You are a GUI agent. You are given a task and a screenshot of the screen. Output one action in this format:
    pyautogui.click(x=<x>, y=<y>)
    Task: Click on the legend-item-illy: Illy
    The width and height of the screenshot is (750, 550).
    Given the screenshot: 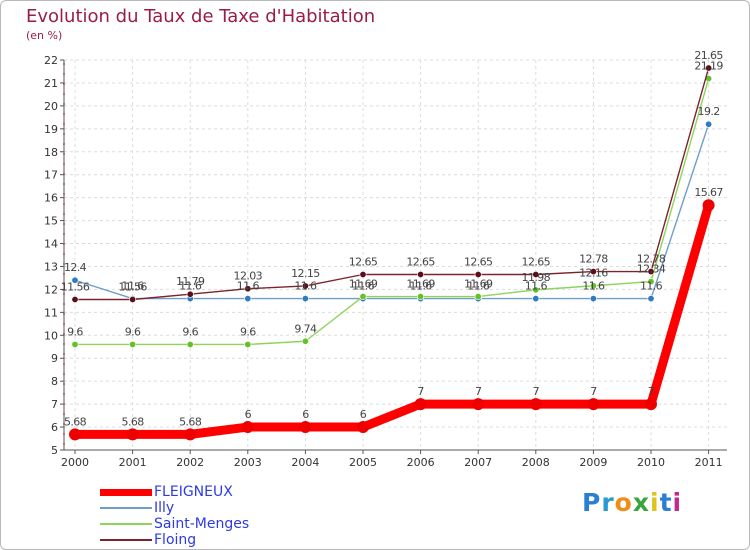 What is the action you would take?
    pyautogui.click(x=174, y=508)
    